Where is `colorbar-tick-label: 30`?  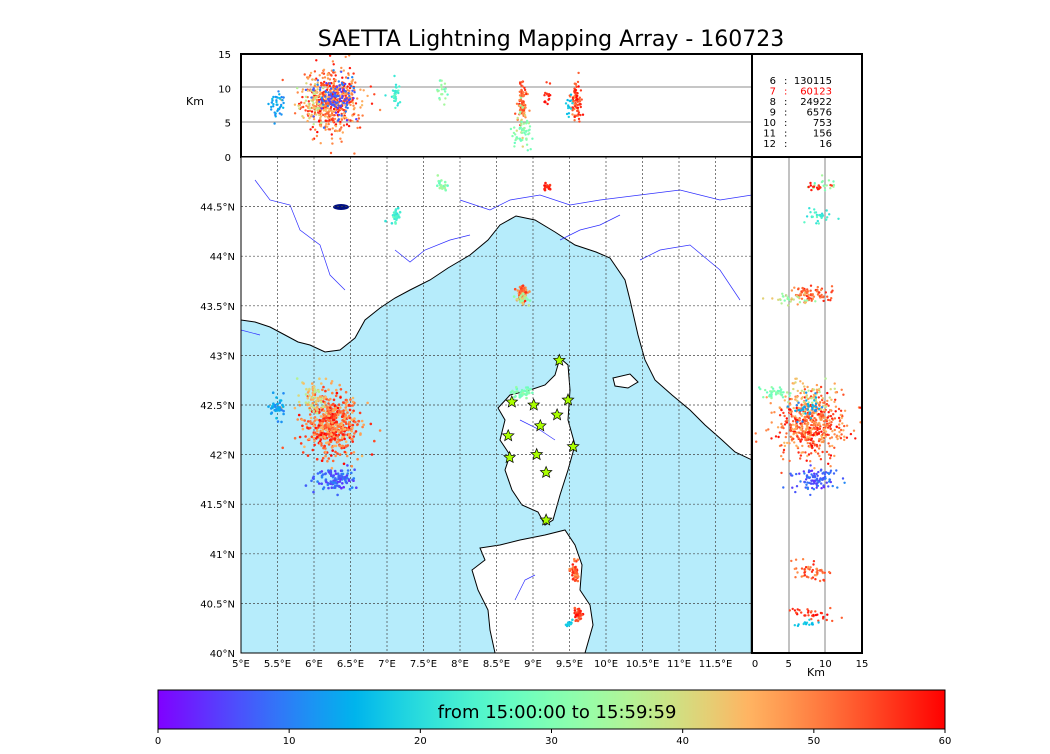 colorbar-tick-label: 30 is located at coordinates (551, 741).